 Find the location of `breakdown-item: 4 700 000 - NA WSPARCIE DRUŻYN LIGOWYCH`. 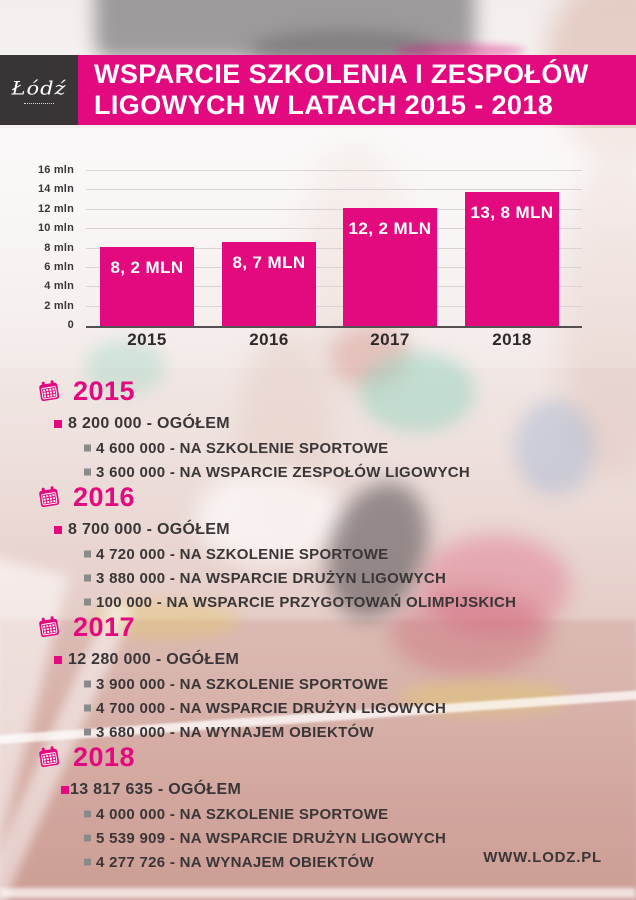

breakdown-item: 4 700 000 - NA WSPARCIE DRUŻYN LIGOWYCH is located at coordinates (318, 708).